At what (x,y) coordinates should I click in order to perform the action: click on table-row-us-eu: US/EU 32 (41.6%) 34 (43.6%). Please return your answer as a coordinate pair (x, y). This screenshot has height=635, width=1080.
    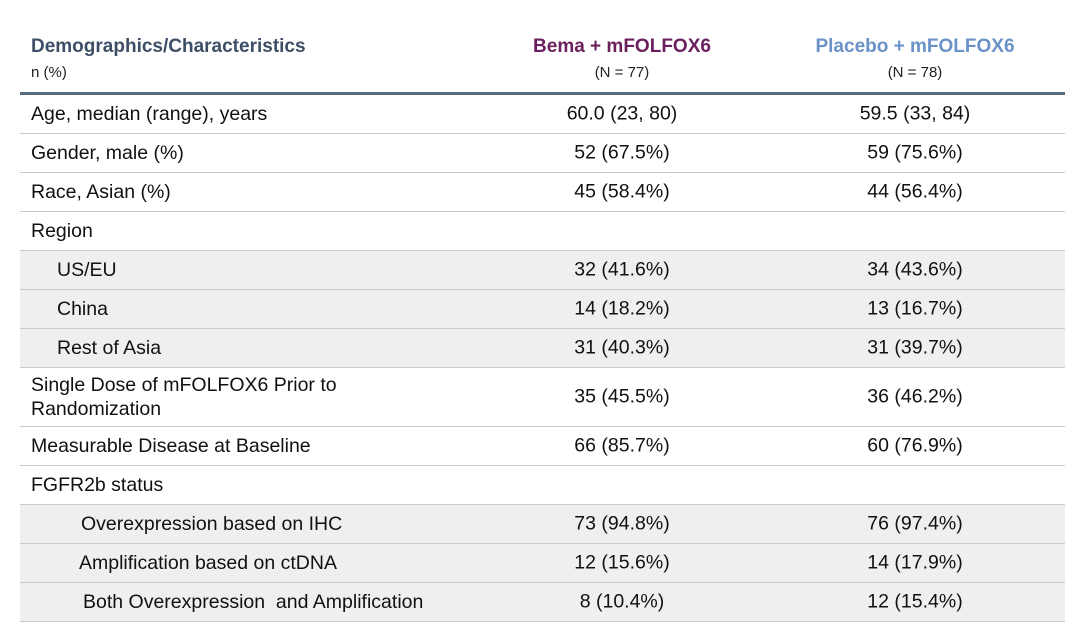
    Looking at the image, I should click on (542, 270).